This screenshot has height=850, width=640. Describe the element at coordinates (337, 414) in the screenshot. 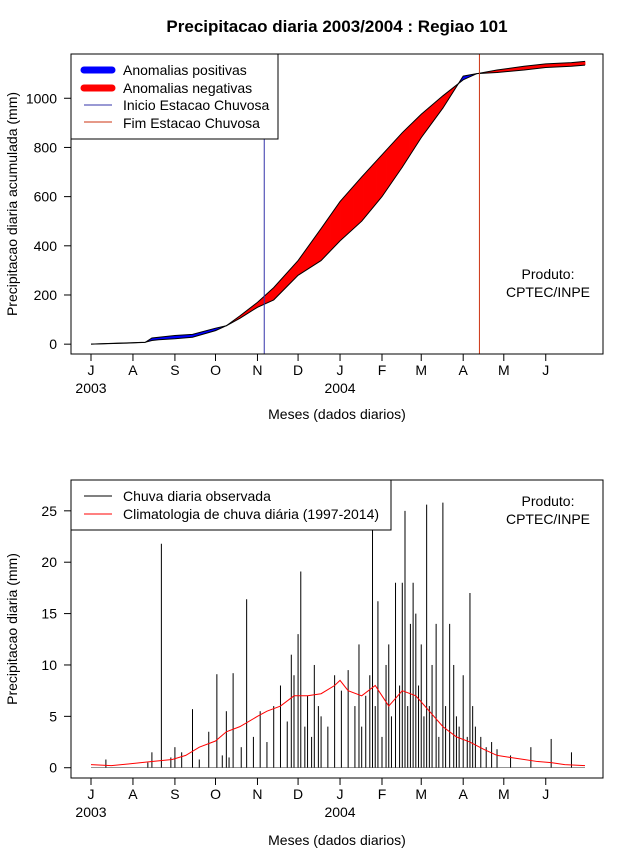

I see `accumulated-x-axis-label: Meses (dados diarios)` at that location.